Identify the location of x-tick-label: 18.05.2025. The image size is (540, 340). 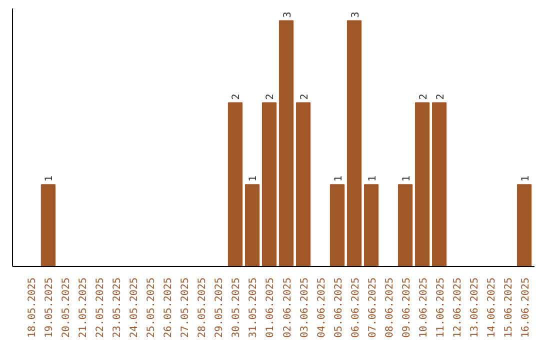
(32, 307).